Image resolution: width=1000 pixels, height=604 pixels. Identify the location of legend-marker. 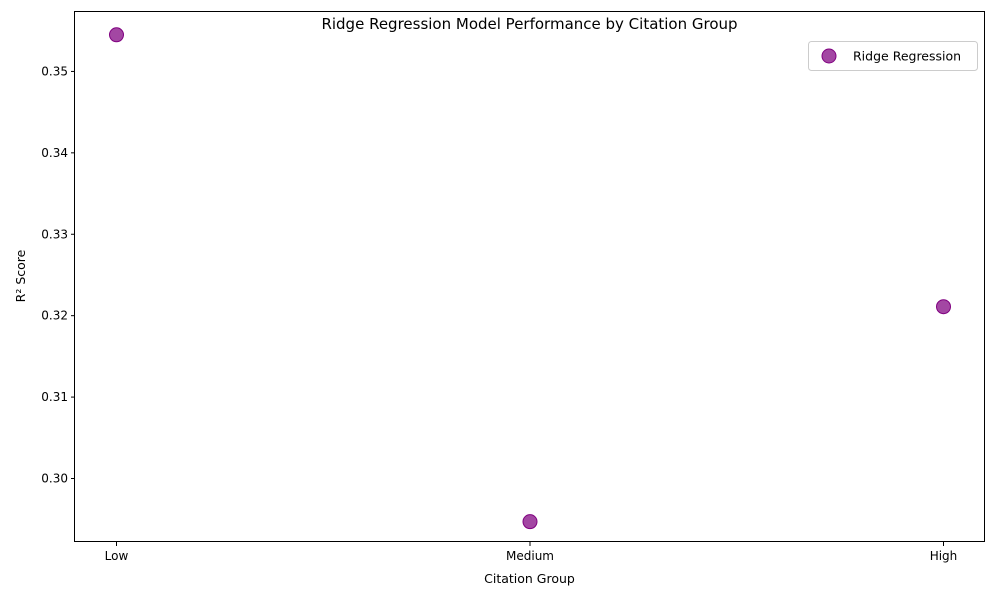
(829, 56).